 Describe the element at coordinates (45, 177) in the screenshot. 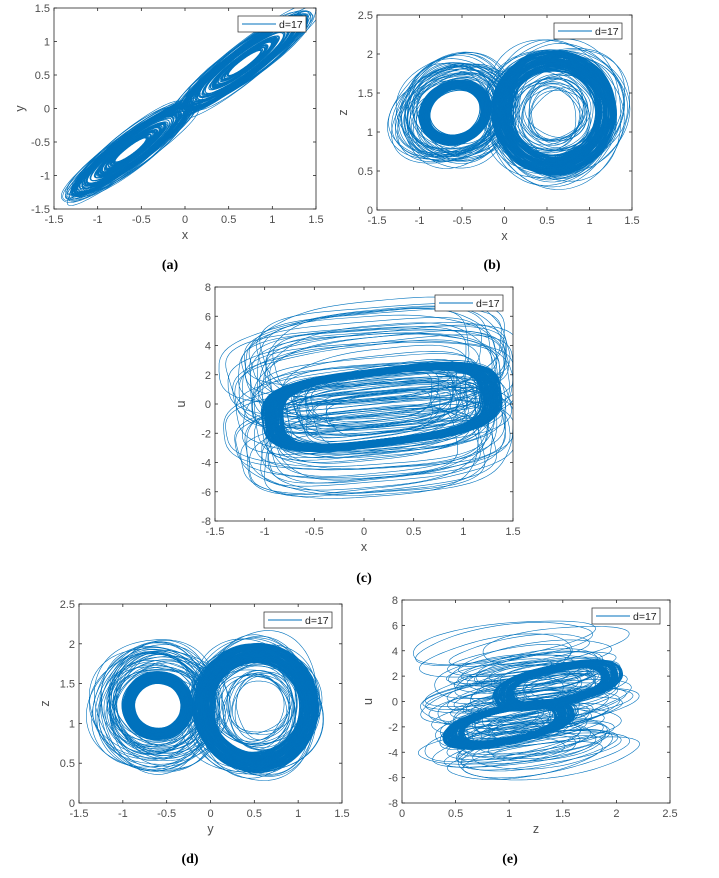

I see `y-tick-label: -1` at that location.